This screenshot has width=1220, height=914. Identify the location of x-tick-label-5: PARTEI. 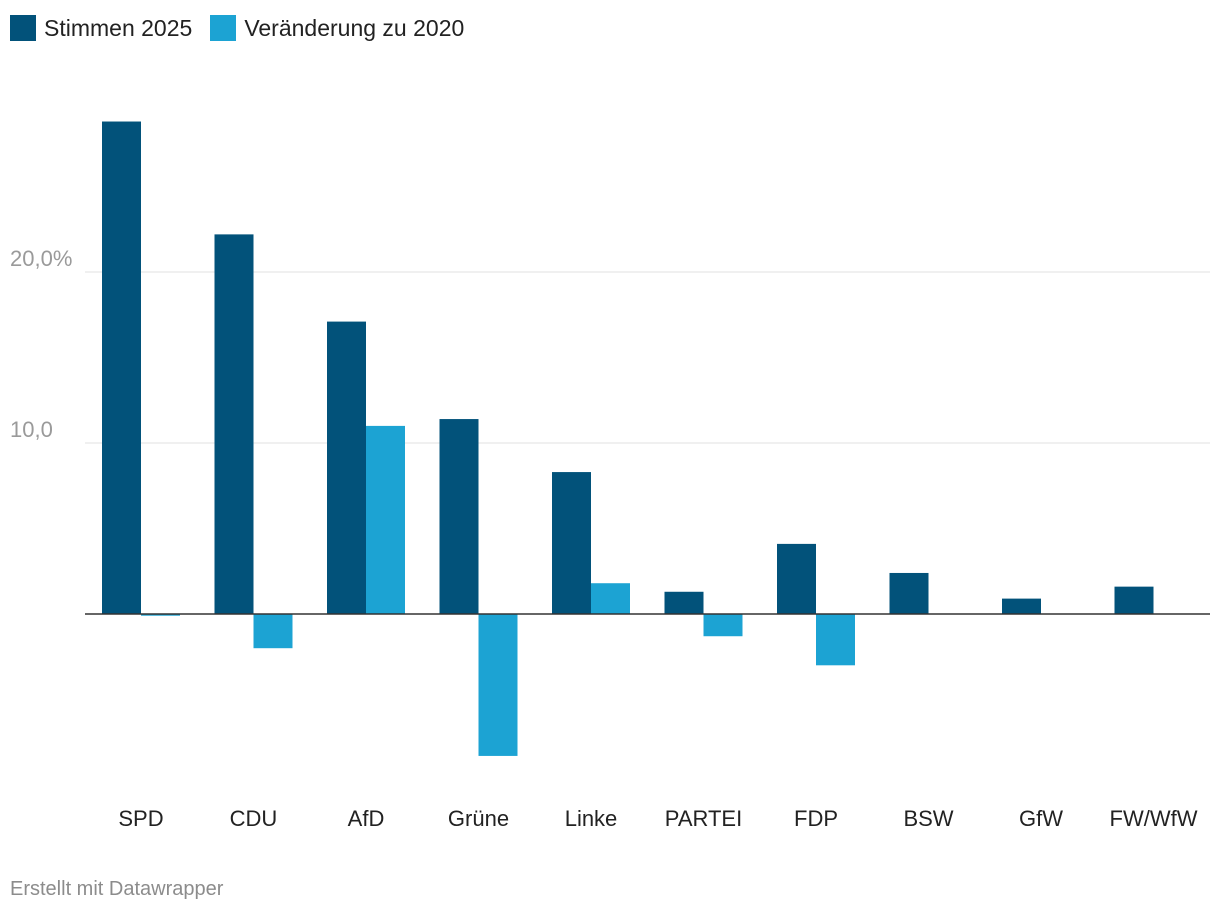
(703, 818).